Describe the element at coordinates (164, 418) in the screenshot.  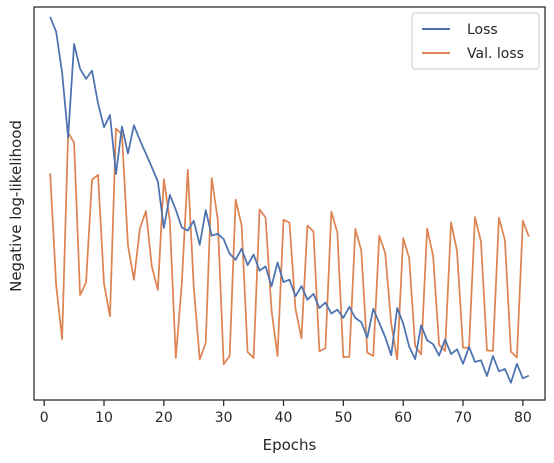
I see `x-tick-label: 20` at that location.